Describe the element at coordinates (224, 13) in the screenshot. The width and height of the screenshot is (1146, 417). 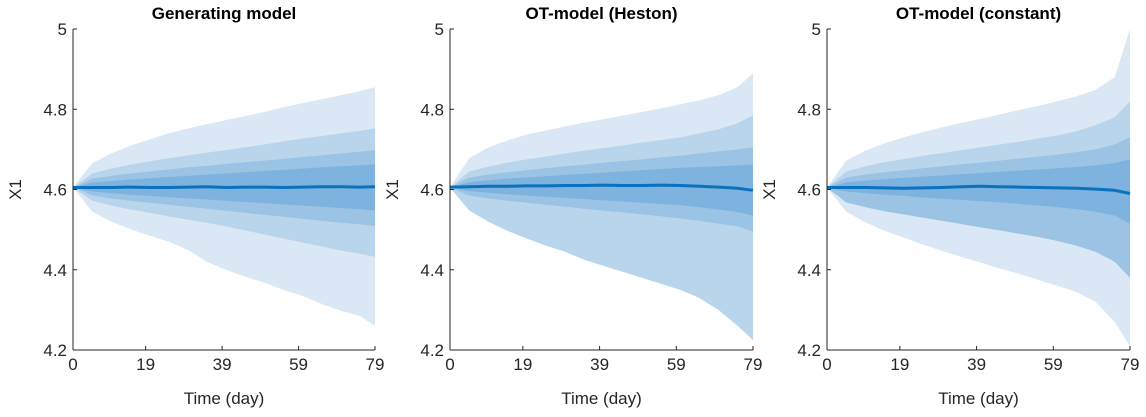
I see `chart-title: Generating model` at that location.